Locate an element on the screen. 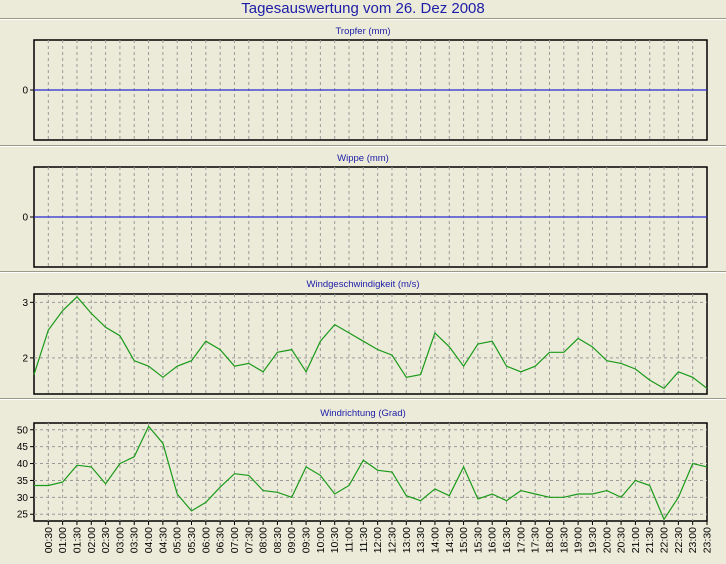 This screenshot has width=726, height=564. x-tick-label: 02:30 is located at coordinates (106, 540).